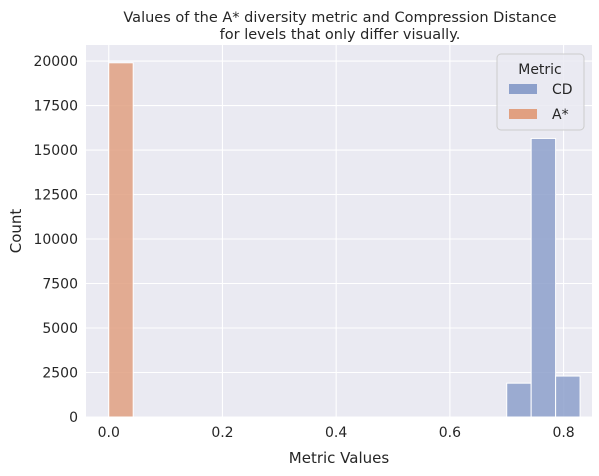 The image size is (599, 476). I want to click on x-tick-label-0-2: 0.2, so click(222, 433).